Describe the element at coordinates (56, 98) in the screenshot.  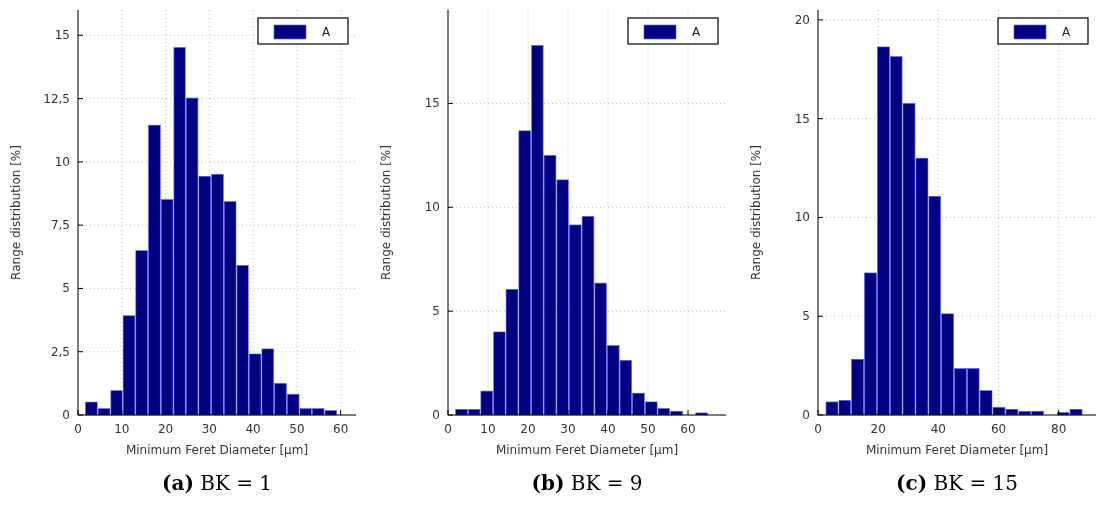
I see `y-tick-label: 12,5` at that location.